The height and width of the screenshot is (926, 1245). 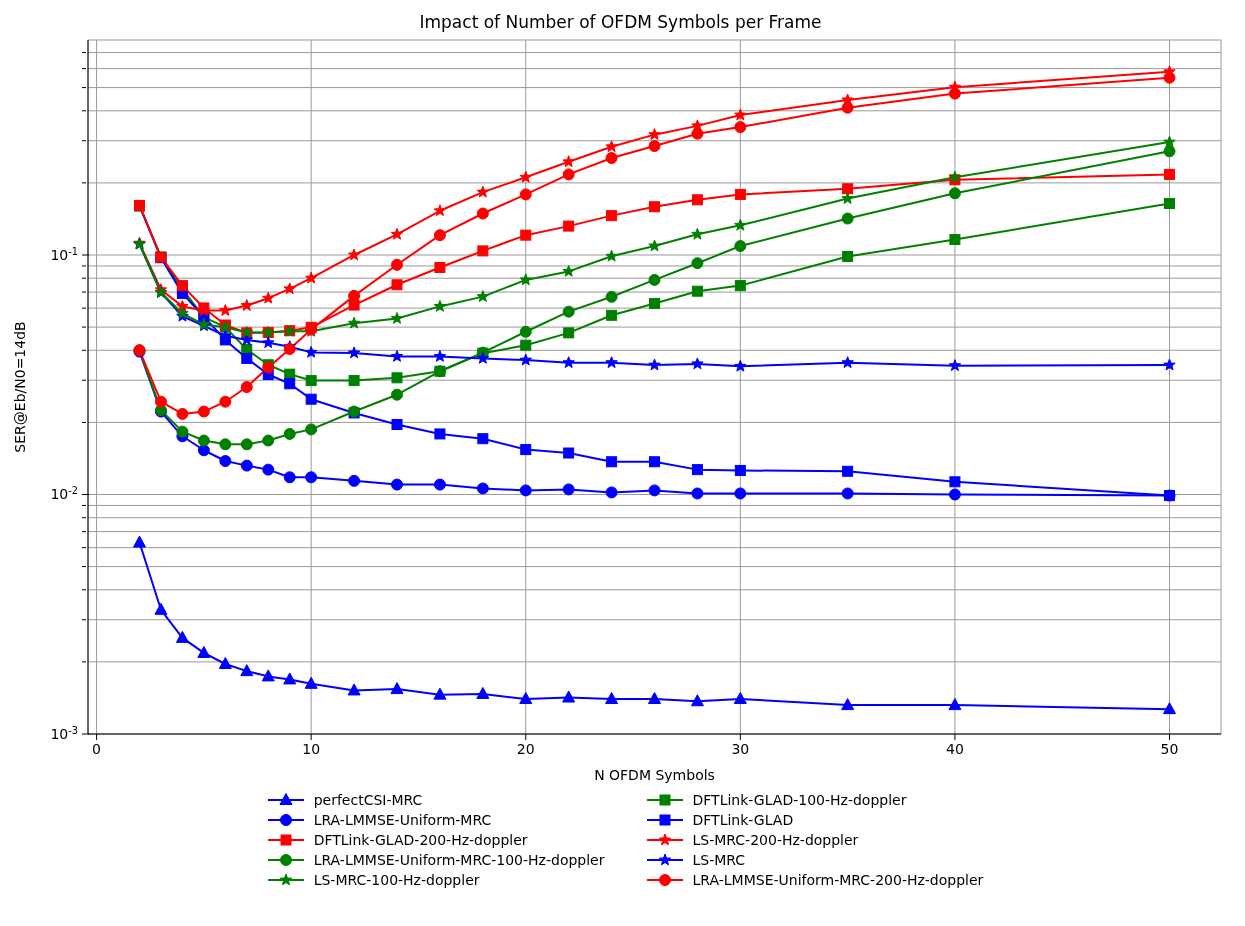 What do you see at coordinates (97, 749) in the screenshot?
I see `x-tick-label: 0` at bounding box center [97, 749].